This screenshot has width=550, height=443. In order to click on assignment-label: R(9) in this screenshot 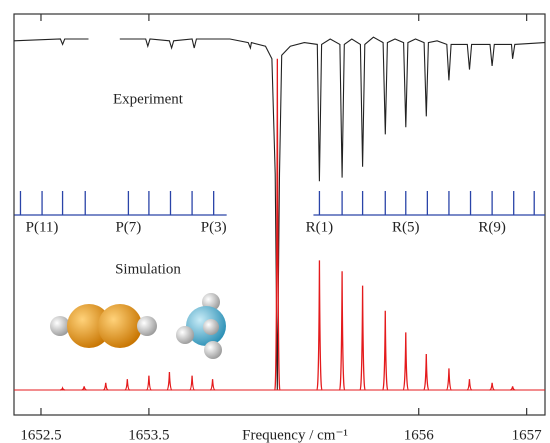, I will do `click(492, 227)`.